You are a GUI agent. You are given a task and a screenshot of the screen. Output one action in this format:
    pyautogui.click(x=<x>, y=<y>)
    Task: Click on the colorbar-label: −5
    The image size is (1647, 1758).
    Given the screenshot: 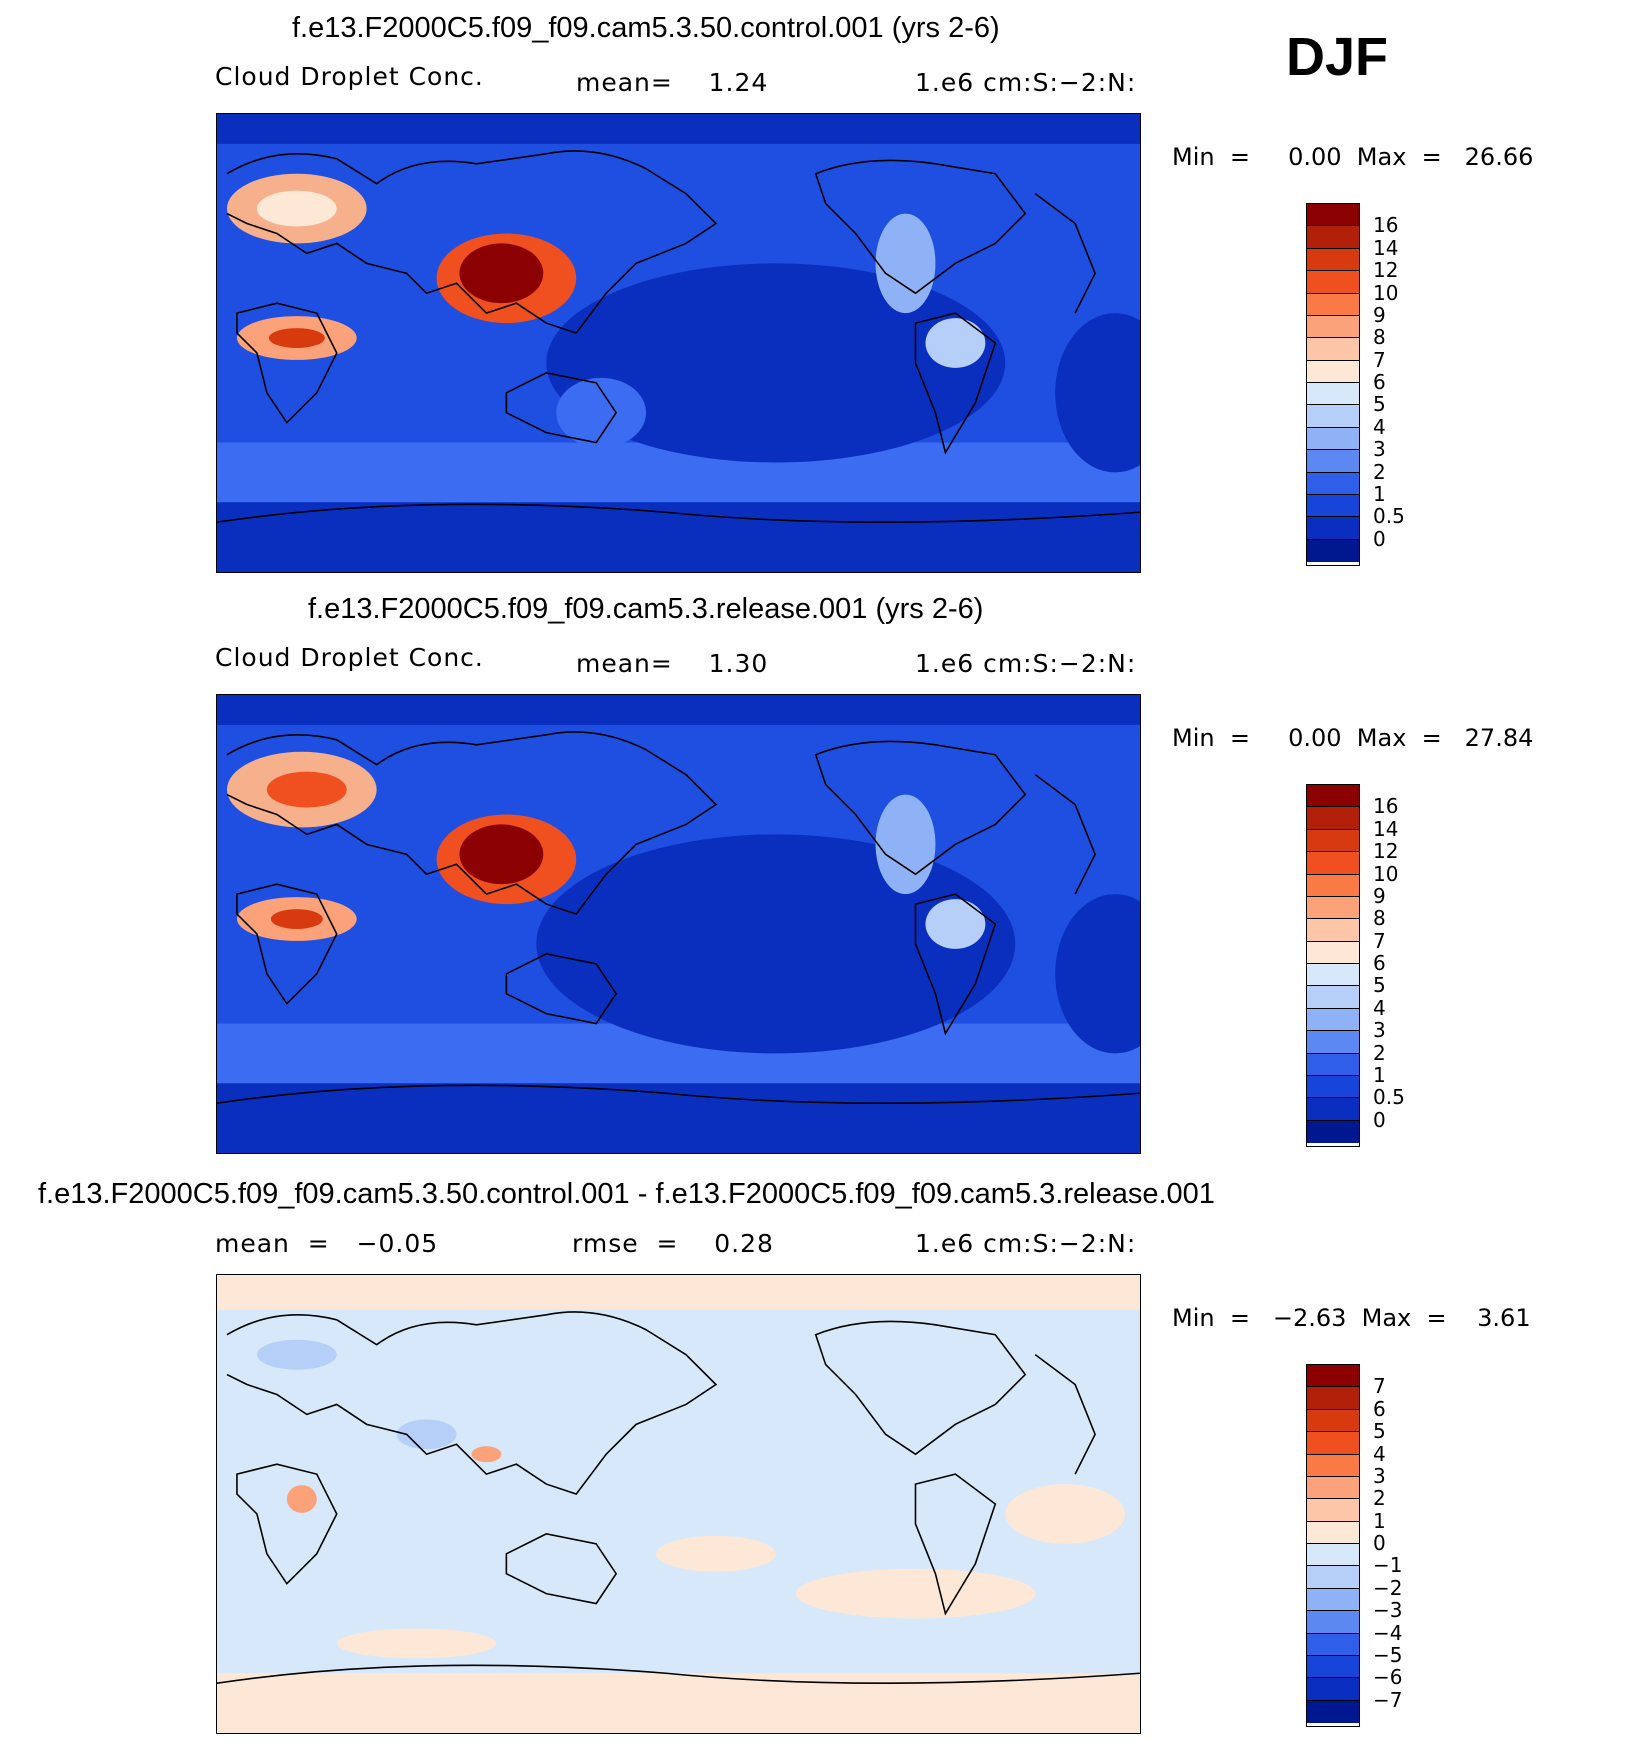 What is the action you would take?
    pyautogui.click(x=1388, y=1654)
    